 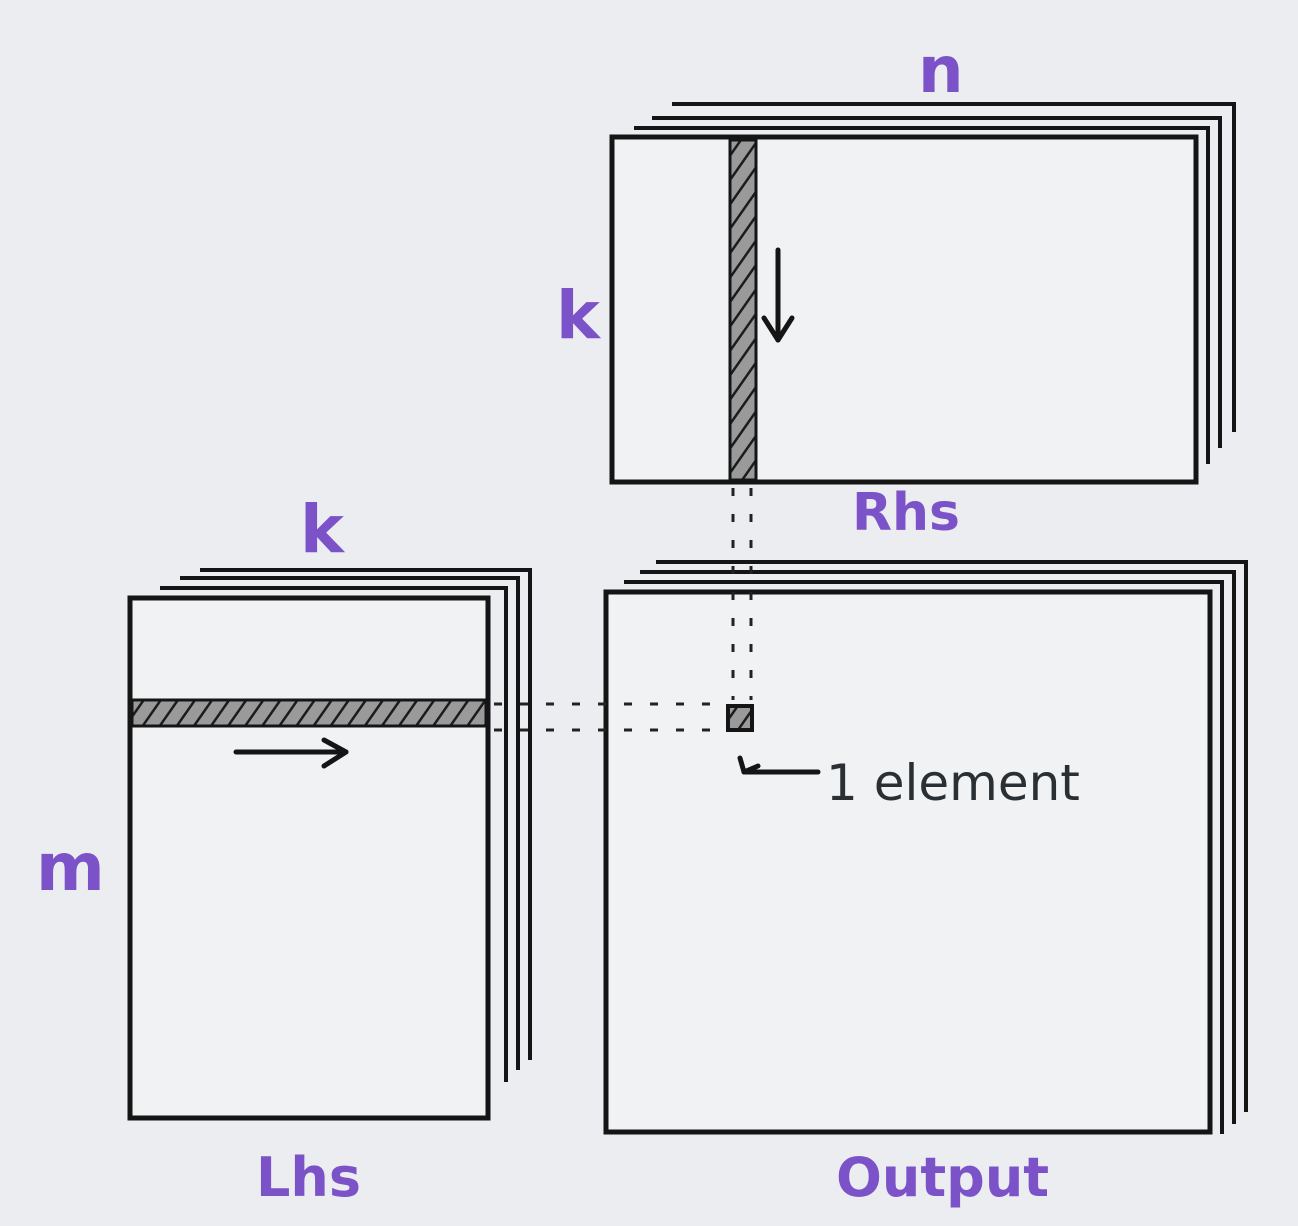 I want to click on rhs-highlighted-column, so click(x=743, y=310).